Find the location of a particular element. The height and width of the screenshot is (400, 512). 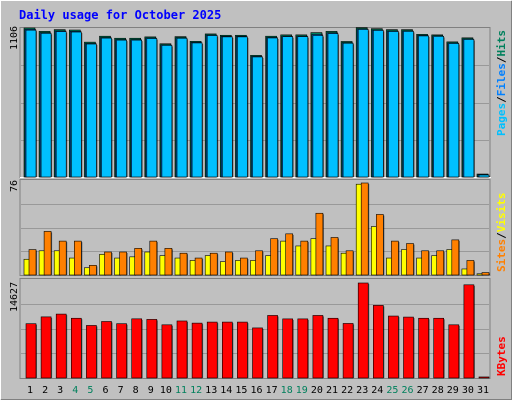

day-label-26: 26 is located at coordinates (407, 390).